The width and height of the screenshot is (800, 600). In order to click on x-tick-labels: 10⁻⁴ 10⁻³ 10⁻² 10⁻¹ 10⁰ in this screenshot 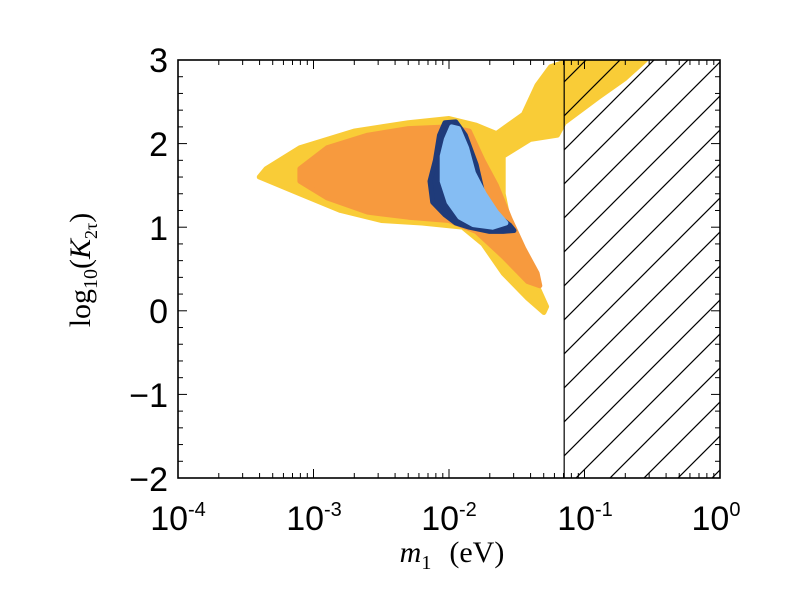, I will do `click(445, 518)`.